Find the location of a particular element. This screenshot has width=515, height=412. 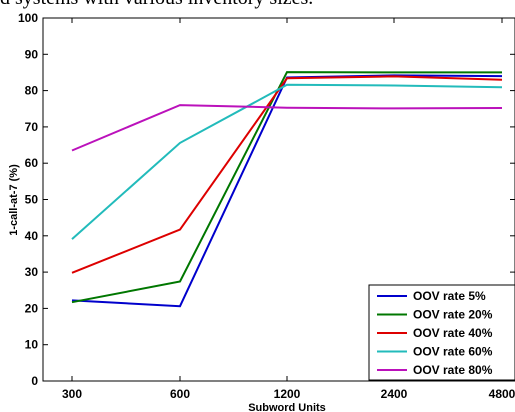

series-line is located at coordinates (287, 128).